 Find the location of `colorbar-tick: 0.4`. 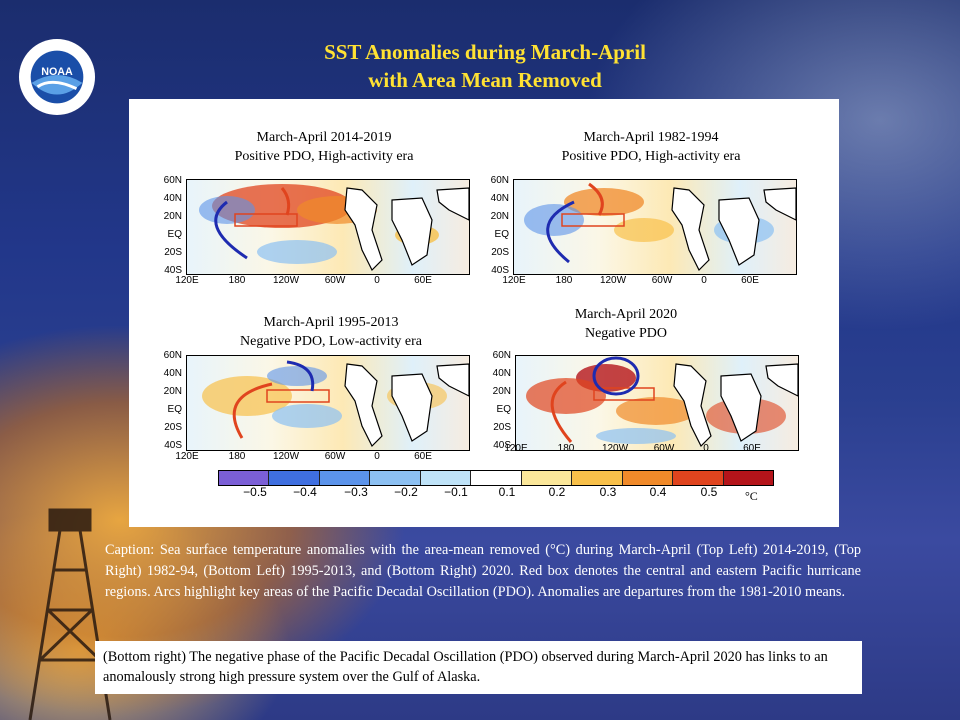

colorbar-tick: 0.4 is located at coordinates (658, 492).